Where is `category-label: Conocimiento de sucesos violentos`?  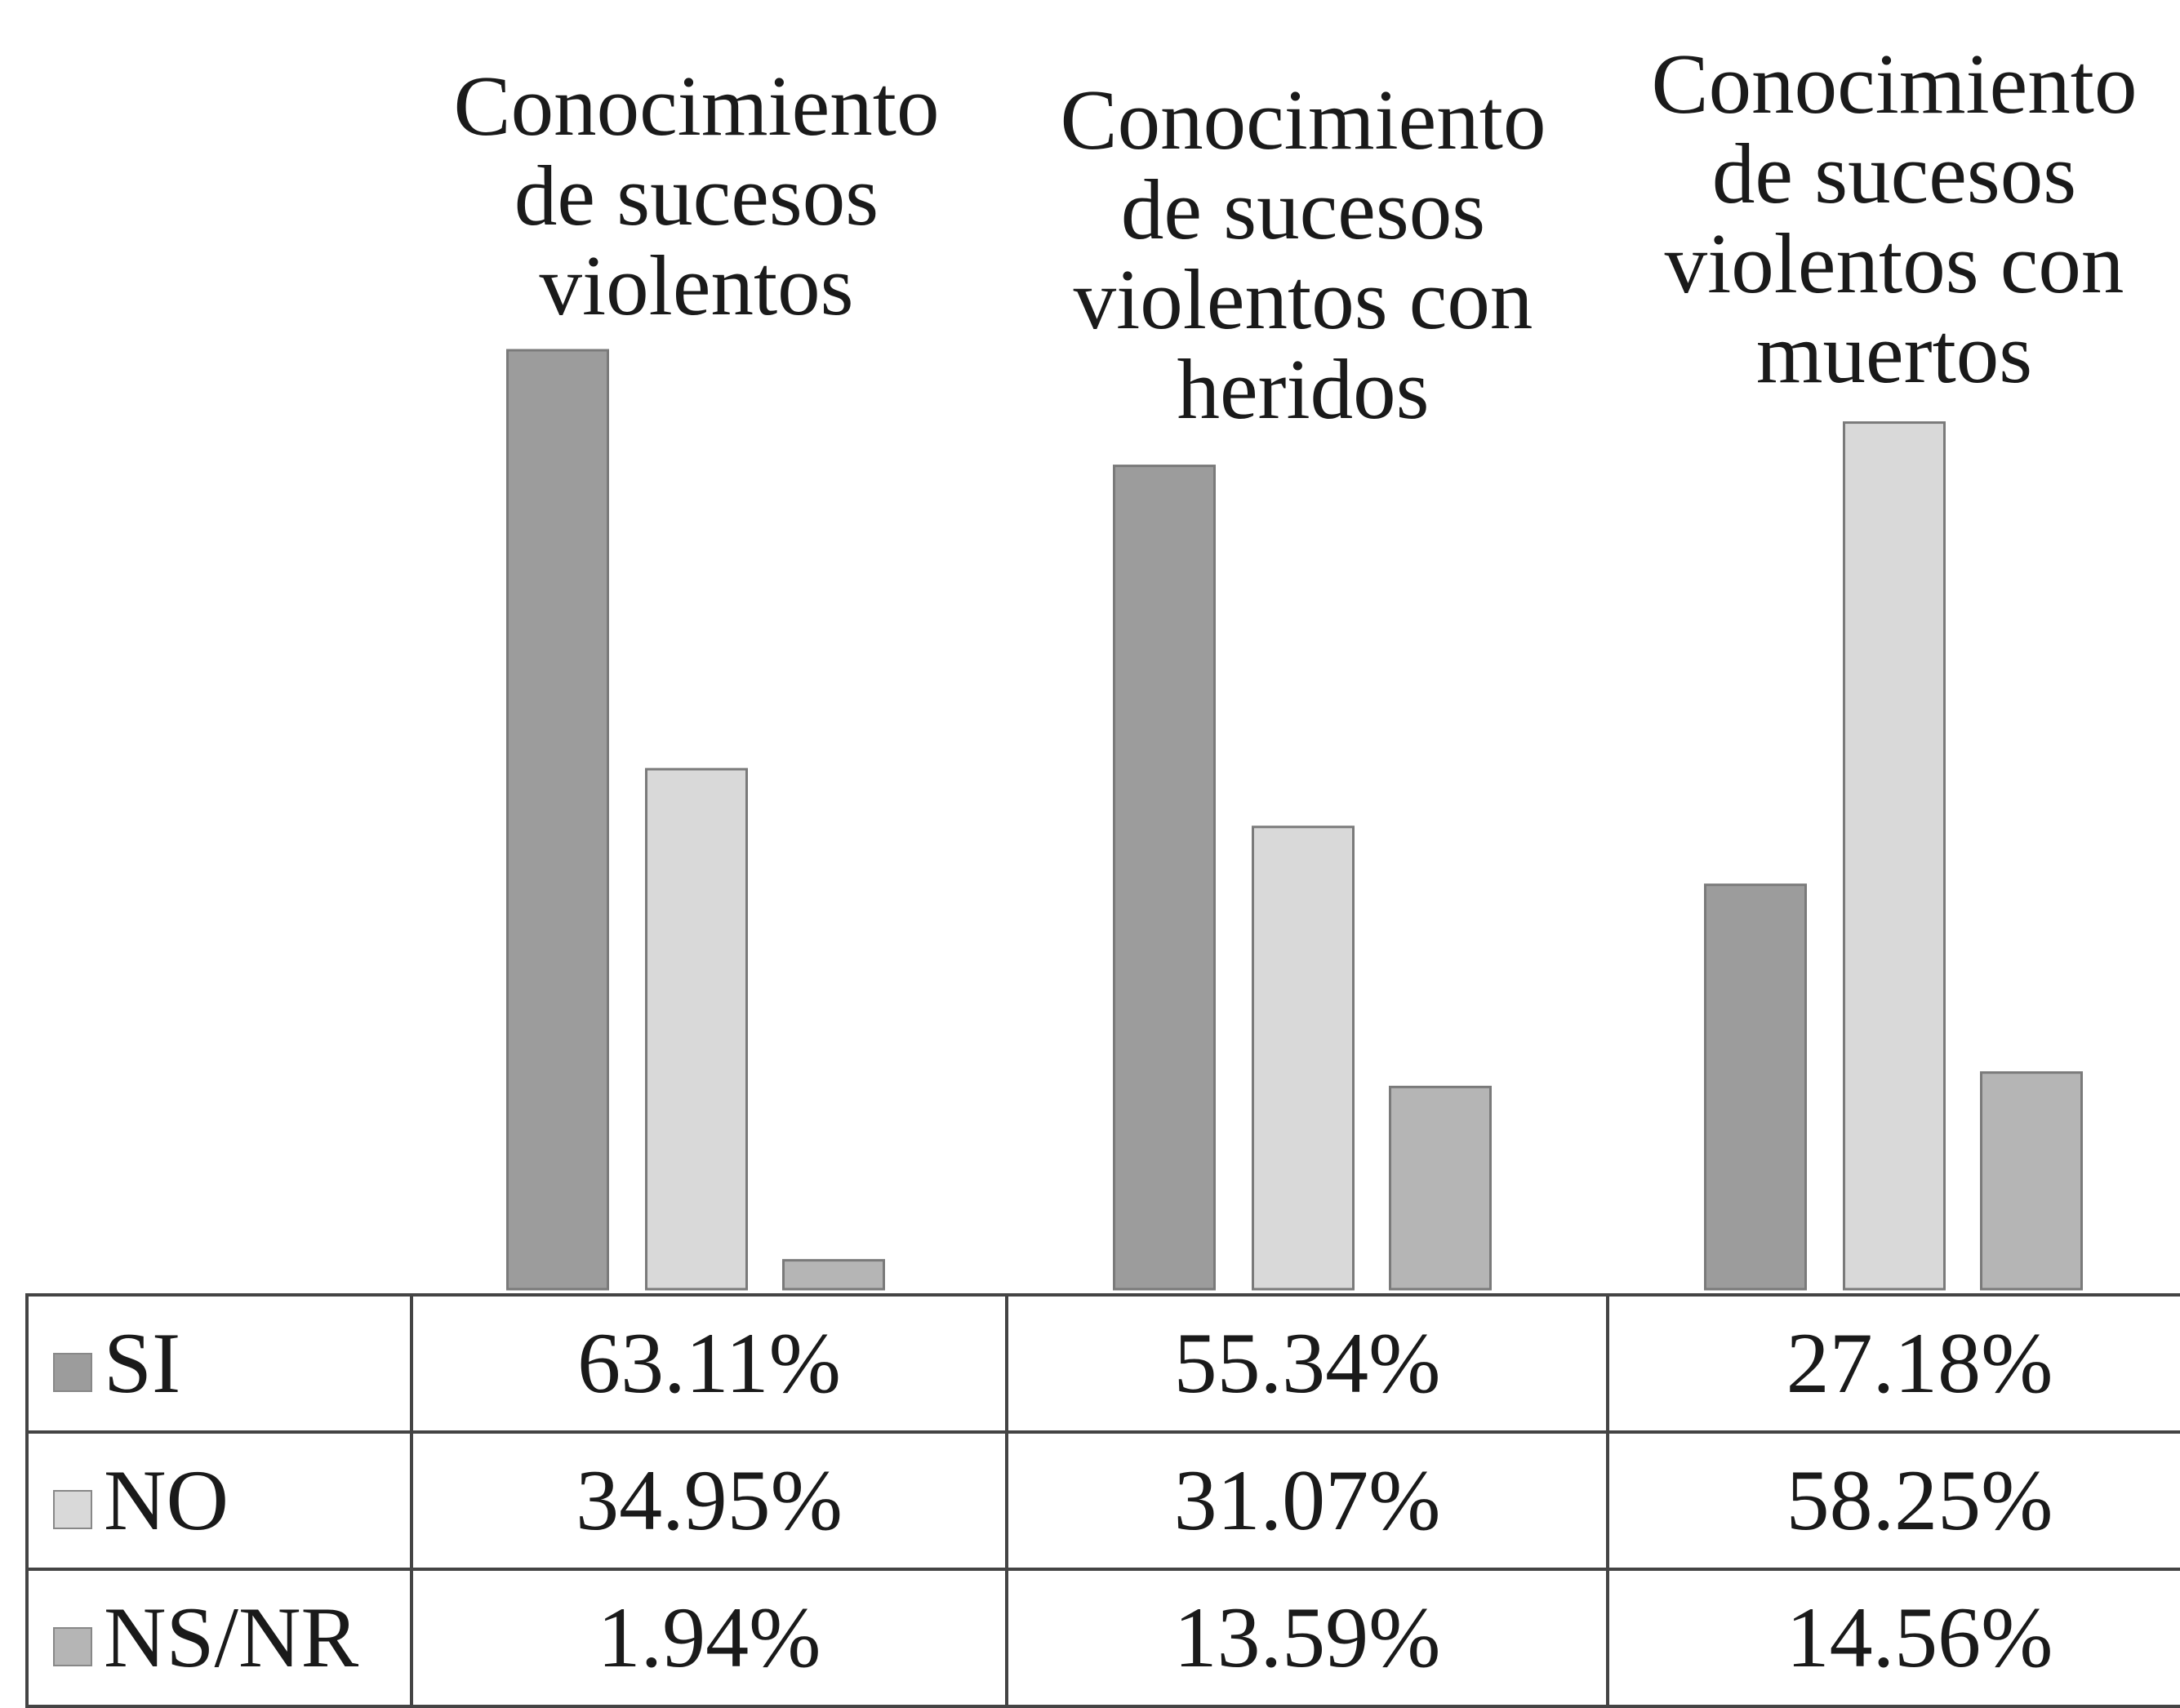
category-label: Conocimiento de sucesos violentos is located at coordinates (696, 195).